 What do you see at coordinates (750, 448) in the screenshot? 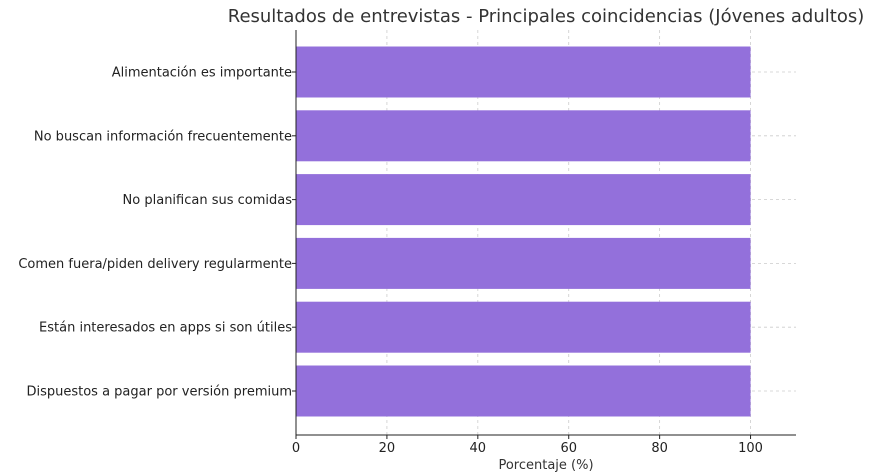
I see `x-tick-label: 100` at bounding box center [750, 448].